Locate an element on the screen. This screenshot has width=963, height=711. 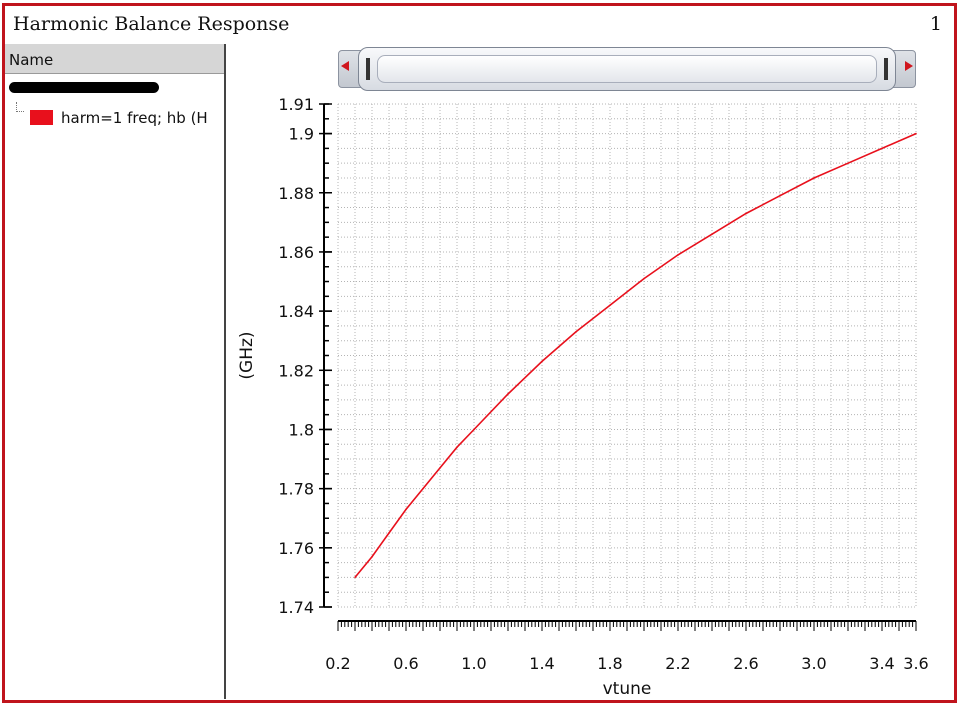
scrollbar-thumb is located at coordinates (627, 69).